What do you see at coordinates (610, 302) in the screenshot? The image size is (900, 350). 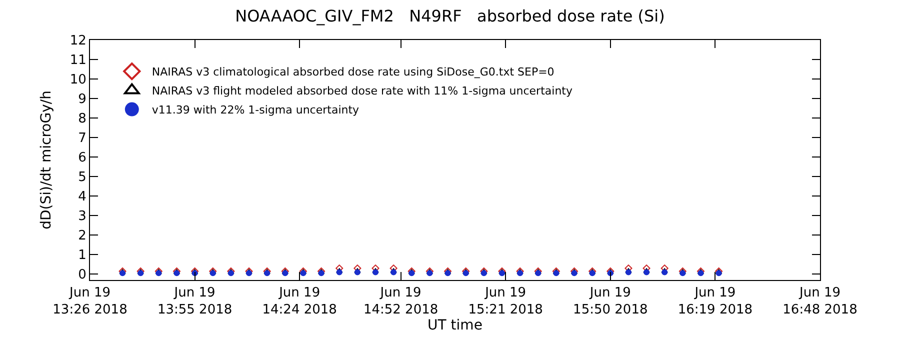 I see `x-tick-label: Jun 19 15:50 2018` at bounding box center [610, 302].